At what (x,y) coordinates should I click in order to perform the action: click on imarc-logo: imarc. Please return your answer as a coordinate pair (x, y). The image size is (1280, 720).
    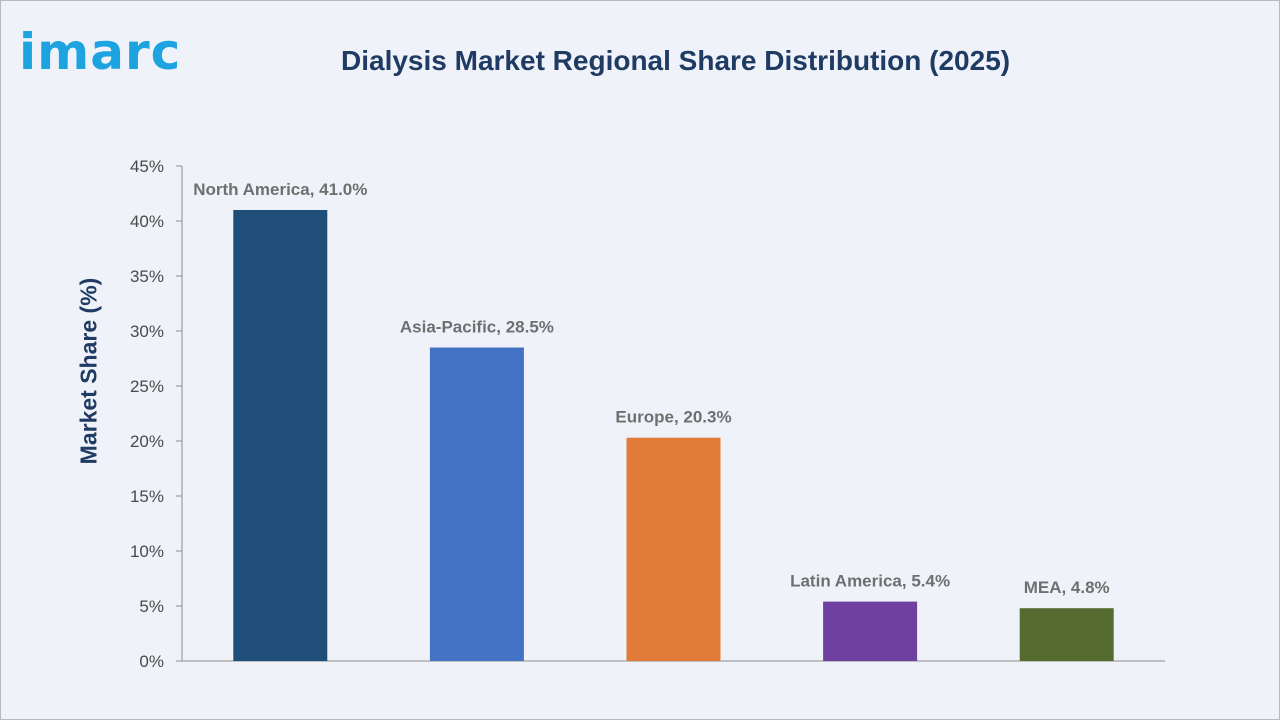
    Looking at the image, I should click on (100, 52).